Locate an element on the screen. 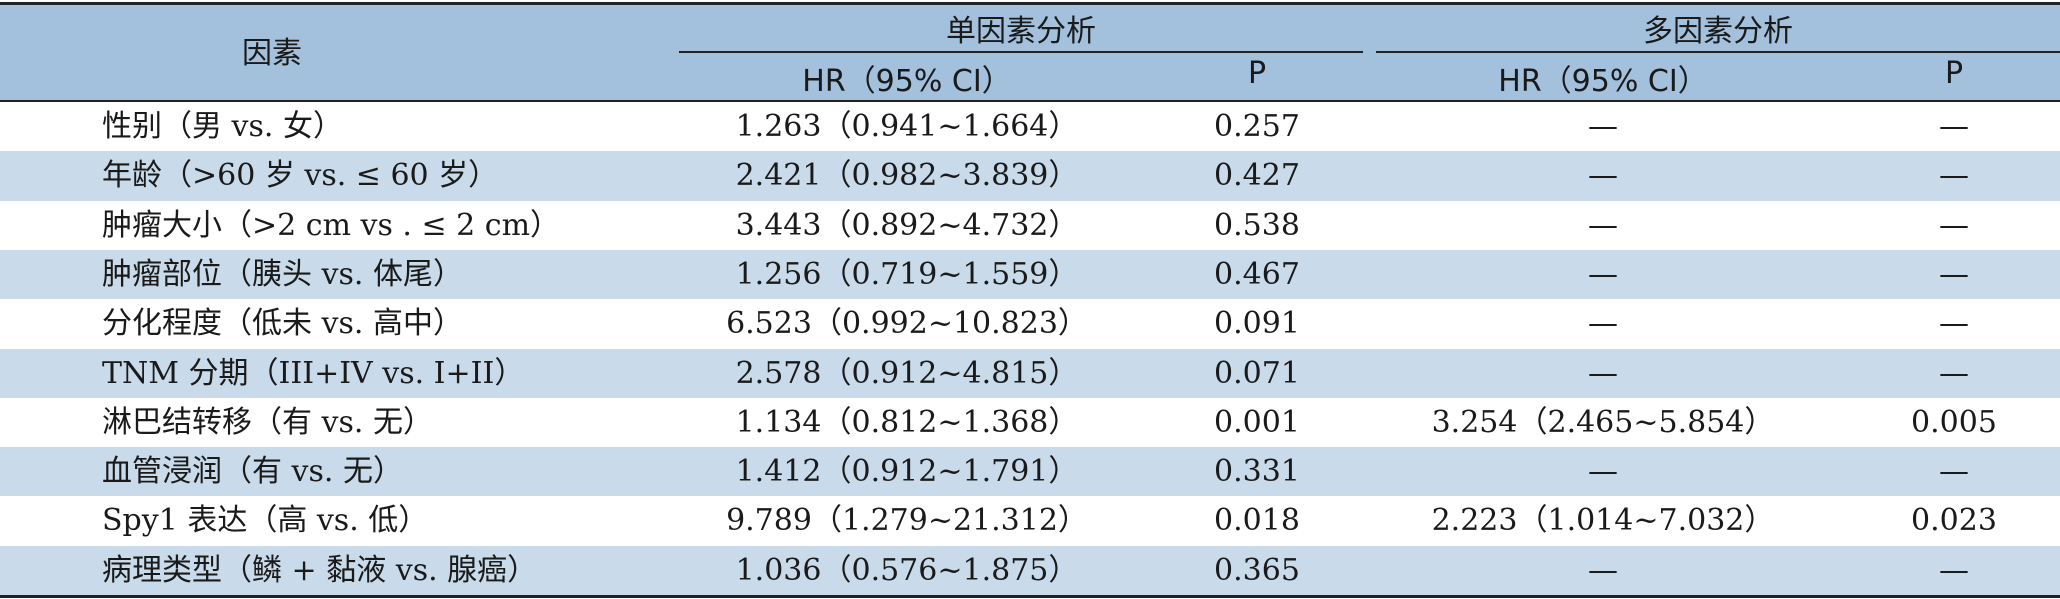 The width and height of the screenshot is (2060, 599). value-cell: 0.331 is located at coordinates (1257, 472).